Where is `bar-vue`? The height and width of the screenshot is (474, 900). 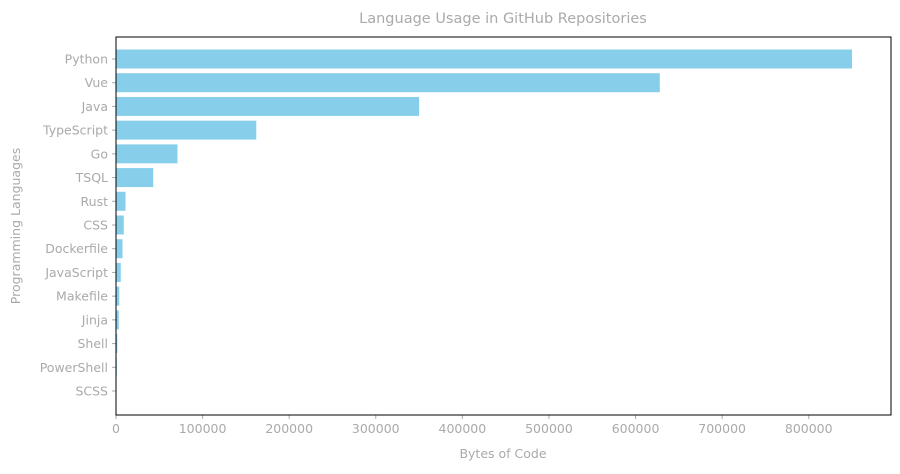 bar-vue is located at coordinates (388, 82).